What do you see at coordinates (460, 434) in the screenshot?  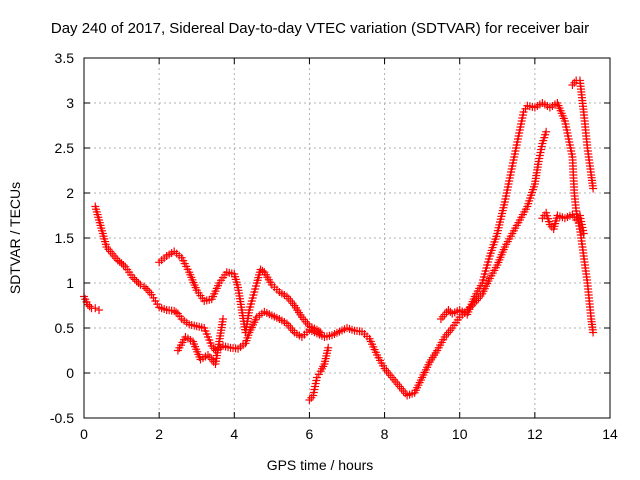 I see `x-tick-label: 10` at bounding box center [460, 434].